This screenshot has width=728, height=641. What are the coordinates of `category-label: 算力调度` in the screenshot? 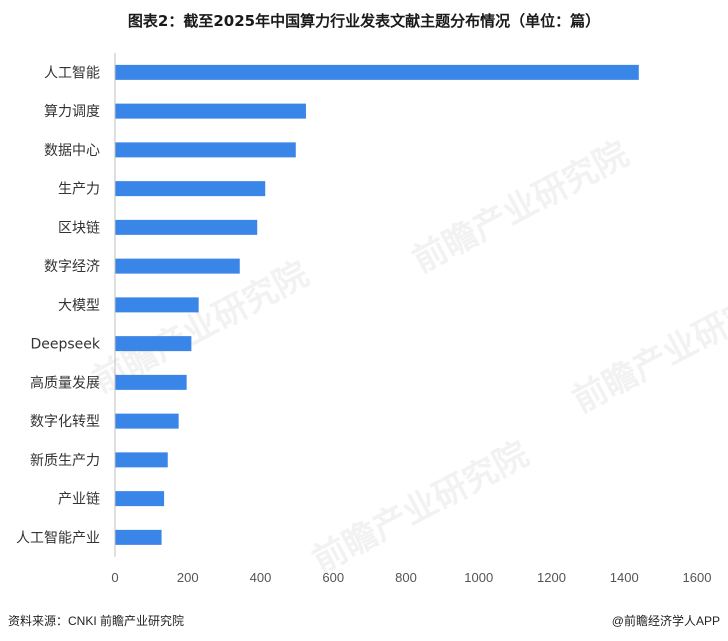 It's located at (72, 112).